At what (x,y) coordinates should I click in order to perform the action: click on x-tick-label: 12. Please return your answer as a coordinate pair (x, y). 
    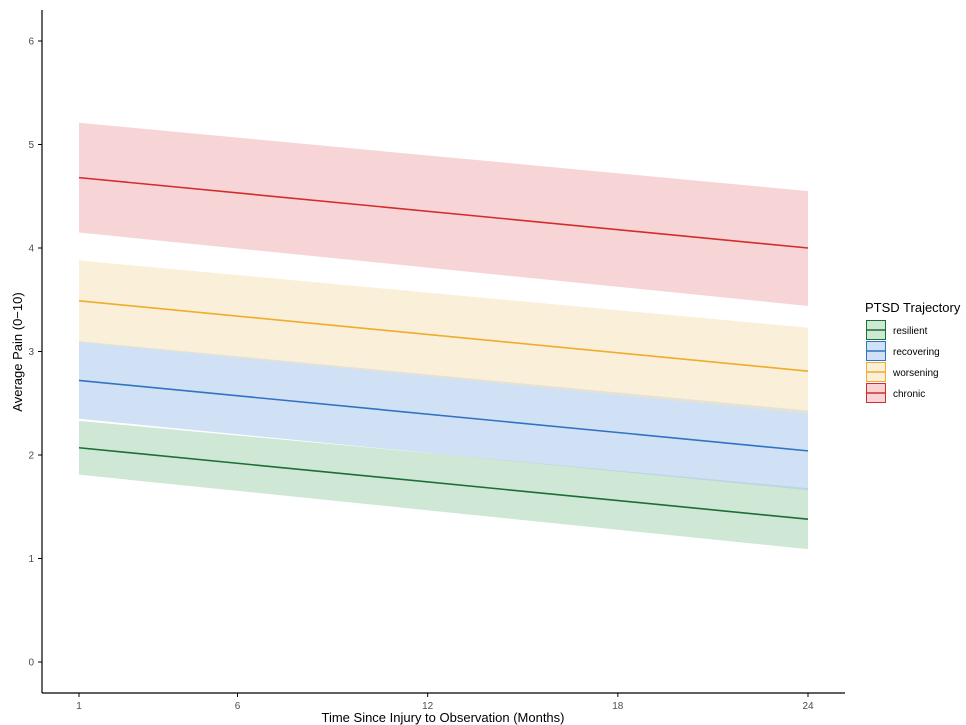
    Looking at the image, I should click on (428, 706).